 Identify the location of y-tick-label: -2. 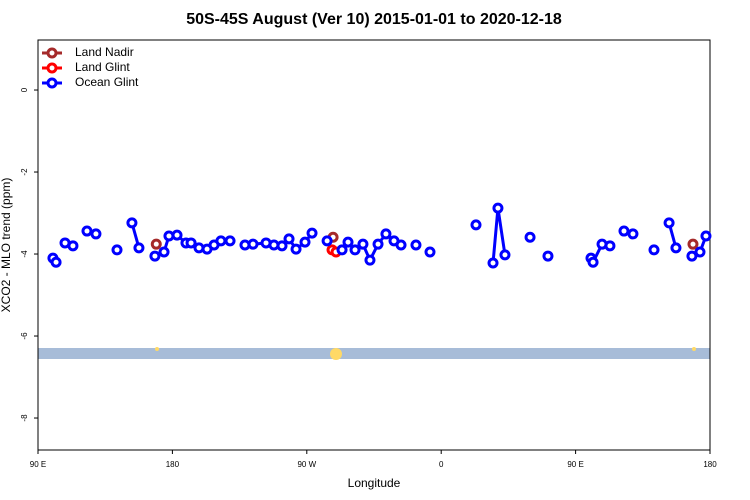
(24, 172).